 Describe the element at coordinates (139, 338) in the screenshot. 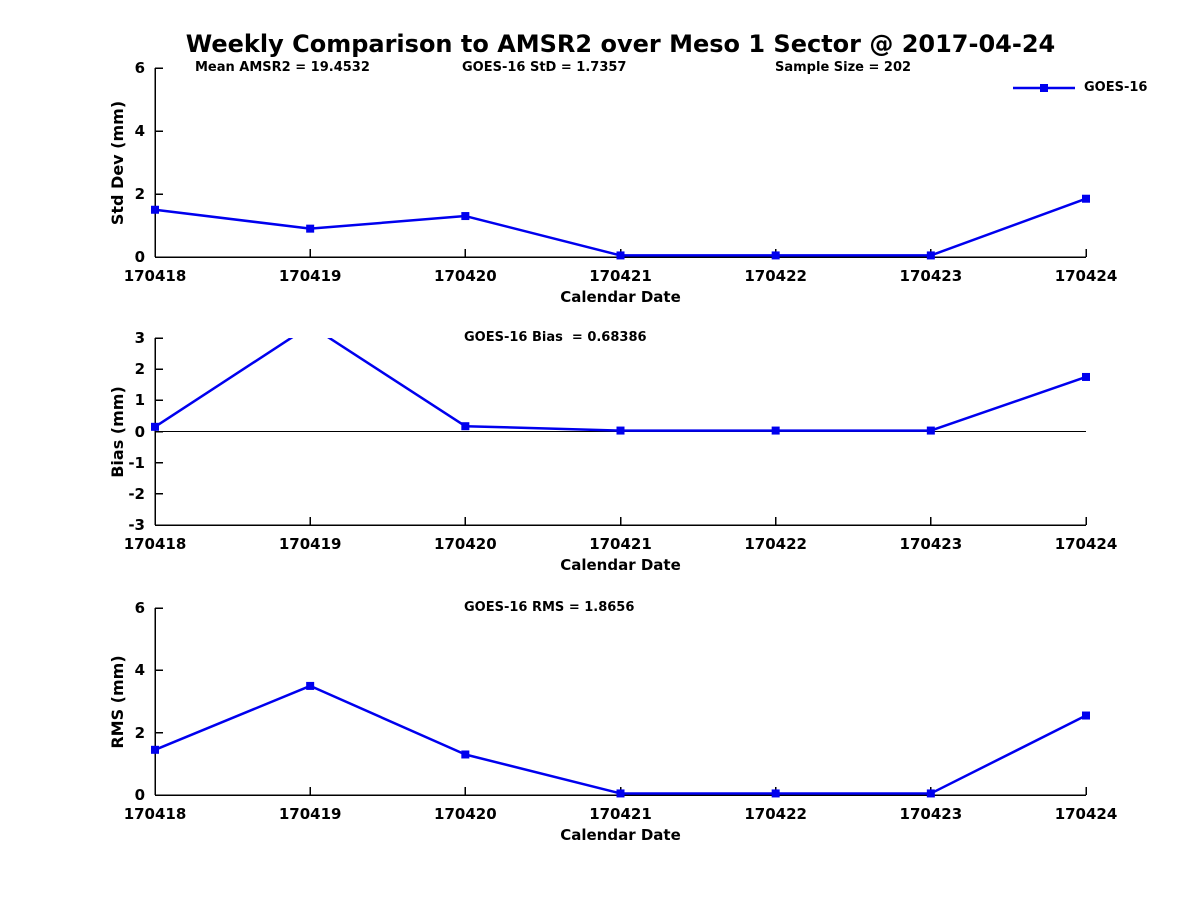

I see `y-tick-label: 3` at that location.